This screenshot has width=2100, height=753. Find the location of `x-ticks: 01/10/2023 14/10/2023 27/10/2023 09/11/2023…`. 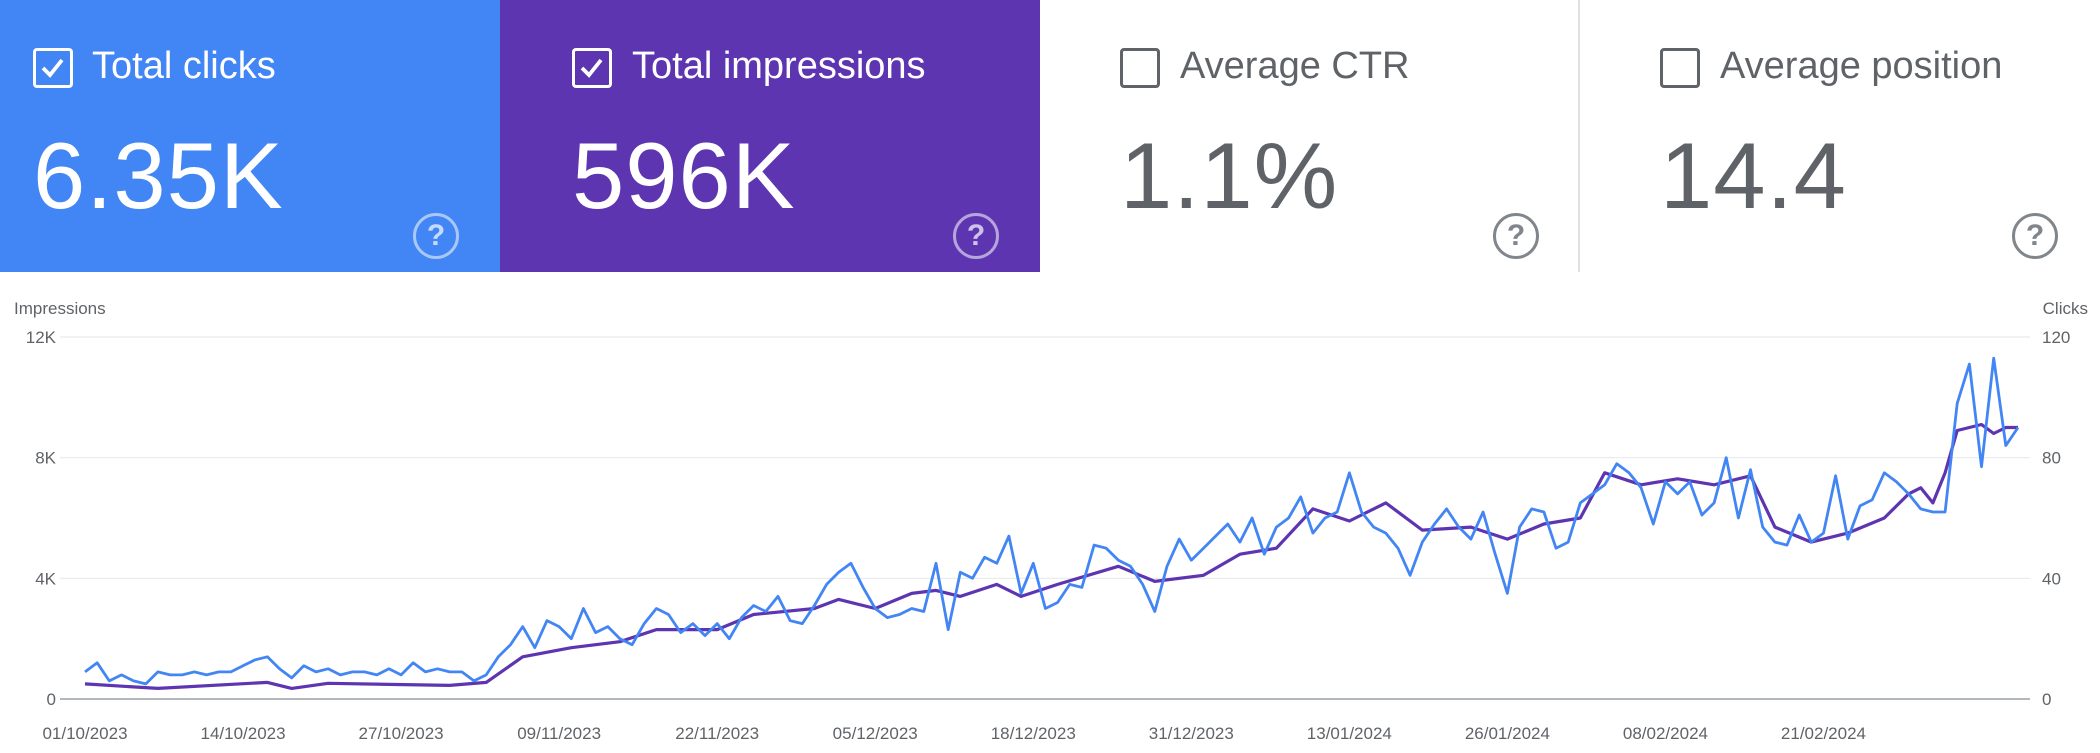

x-ticks: 01/10/2023 14/10/2023 27/10/2023 09/11/2023… is located at coordinates (954, 733).